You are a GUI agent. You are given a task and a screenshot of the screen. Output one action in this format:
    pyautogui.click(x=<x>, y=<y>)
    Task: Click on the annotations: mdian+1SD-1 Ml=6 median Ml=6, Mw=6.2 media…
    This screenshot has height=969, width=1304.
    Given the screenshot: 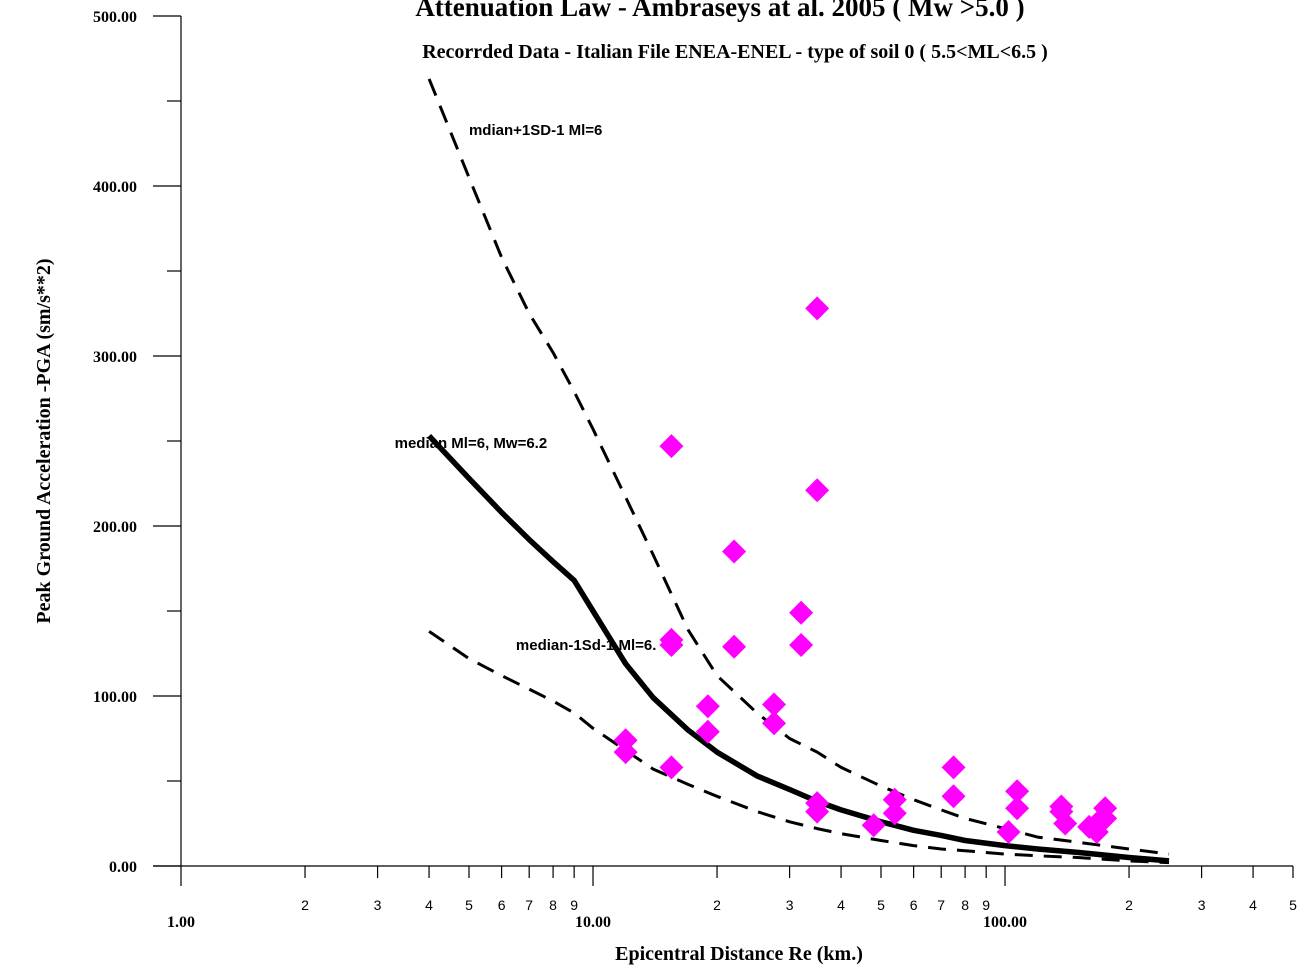 What is the action you would take?
    pyautogui.click(x=526, y=388)
    